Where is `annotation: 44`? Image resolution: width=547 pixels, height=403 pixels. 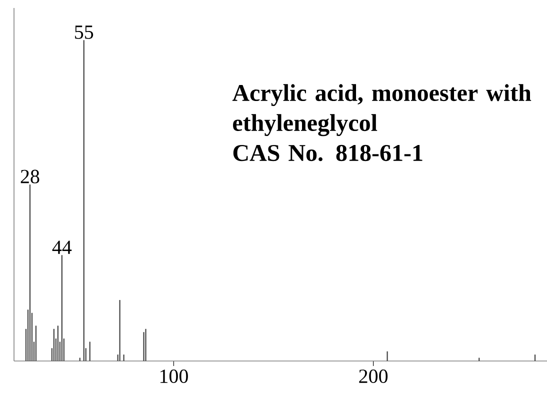 annotation: 44 is located at coordinates (62, 247).